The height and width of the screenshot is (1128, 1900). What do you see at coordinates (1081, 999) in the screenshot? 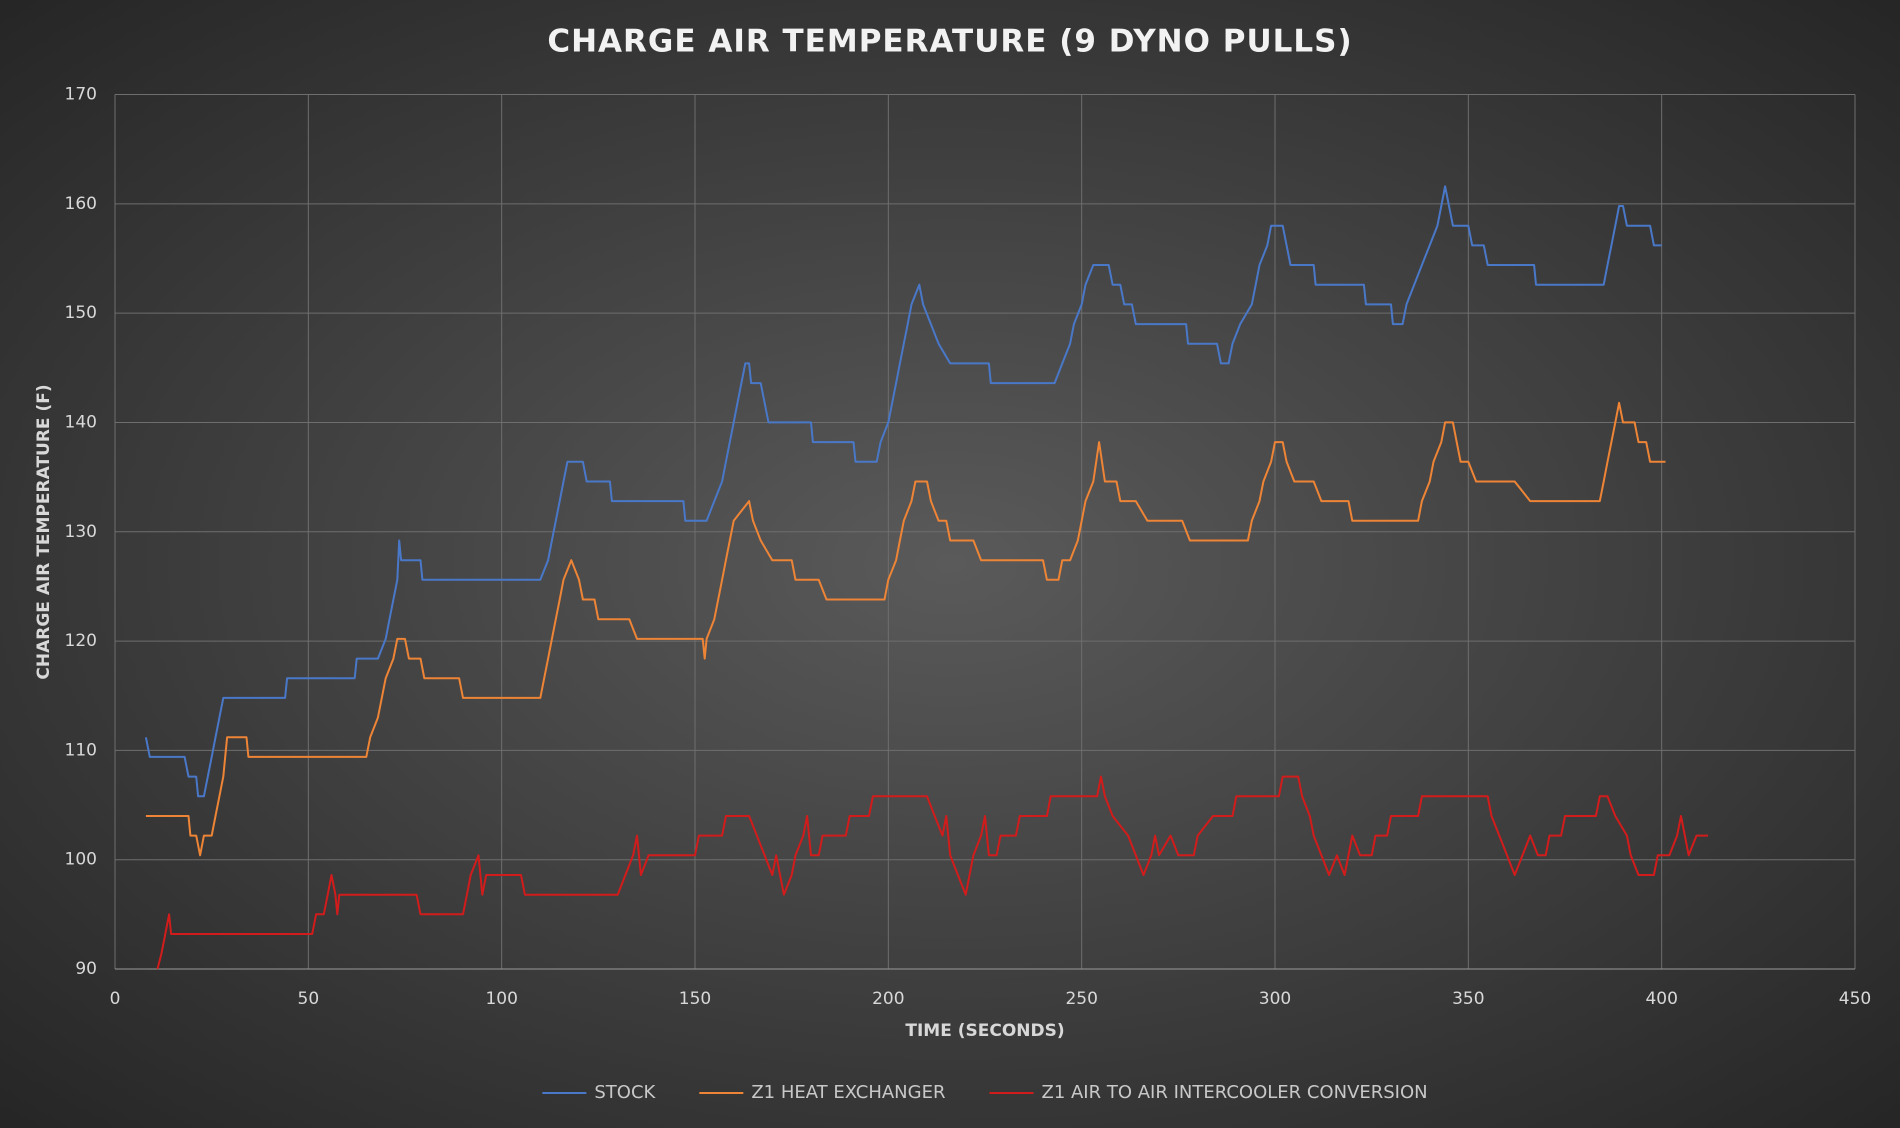
I see `x-tick-label: 250` at bounding box center [1081, 999].